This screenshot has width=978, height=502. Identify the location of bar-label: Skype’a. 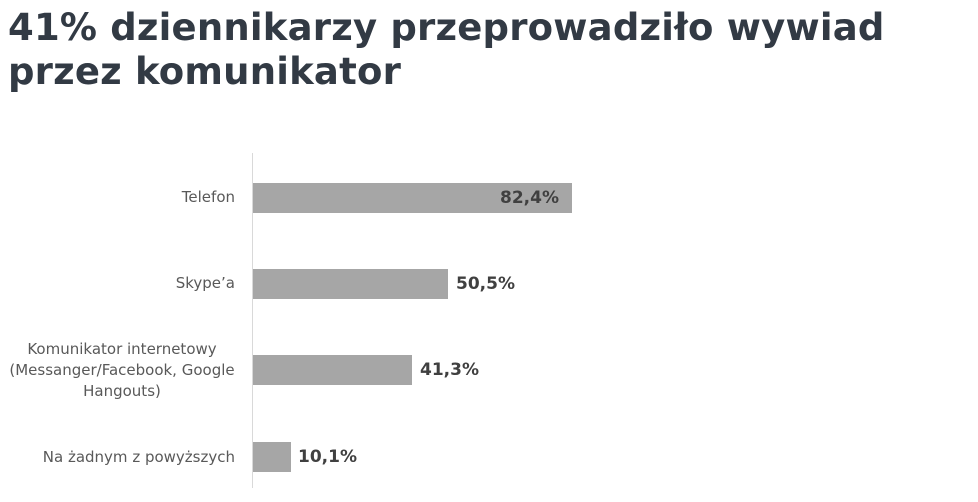
(205, 283).